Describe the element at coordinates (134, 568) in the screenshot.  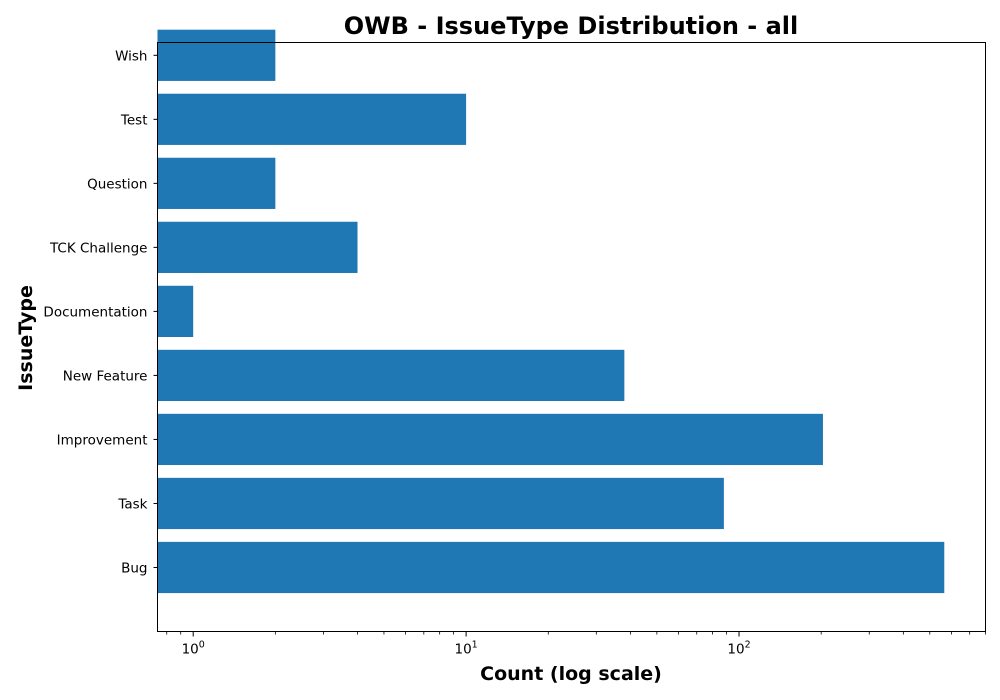
I see `y-tick-label: Bug` at that location.